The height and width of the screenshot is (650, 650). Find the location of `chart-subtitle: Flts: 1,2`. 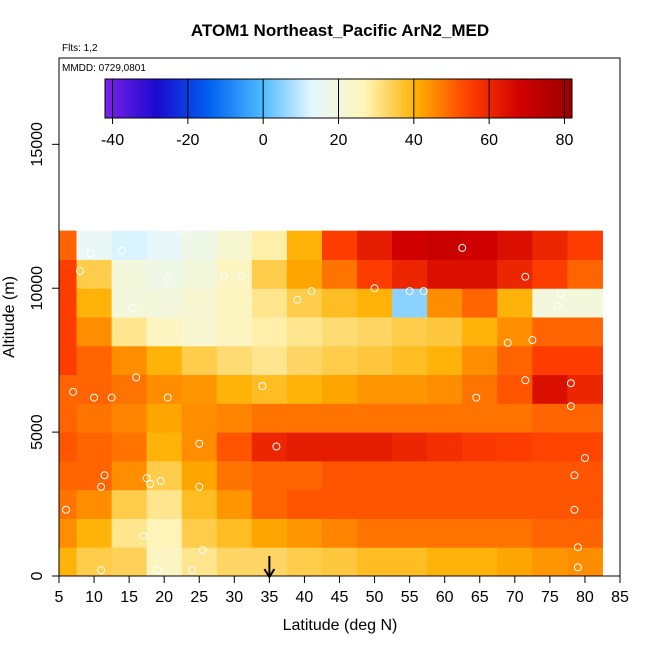

chart-subtitle: Flts: 1,2 is located at coordinates (80, 48).